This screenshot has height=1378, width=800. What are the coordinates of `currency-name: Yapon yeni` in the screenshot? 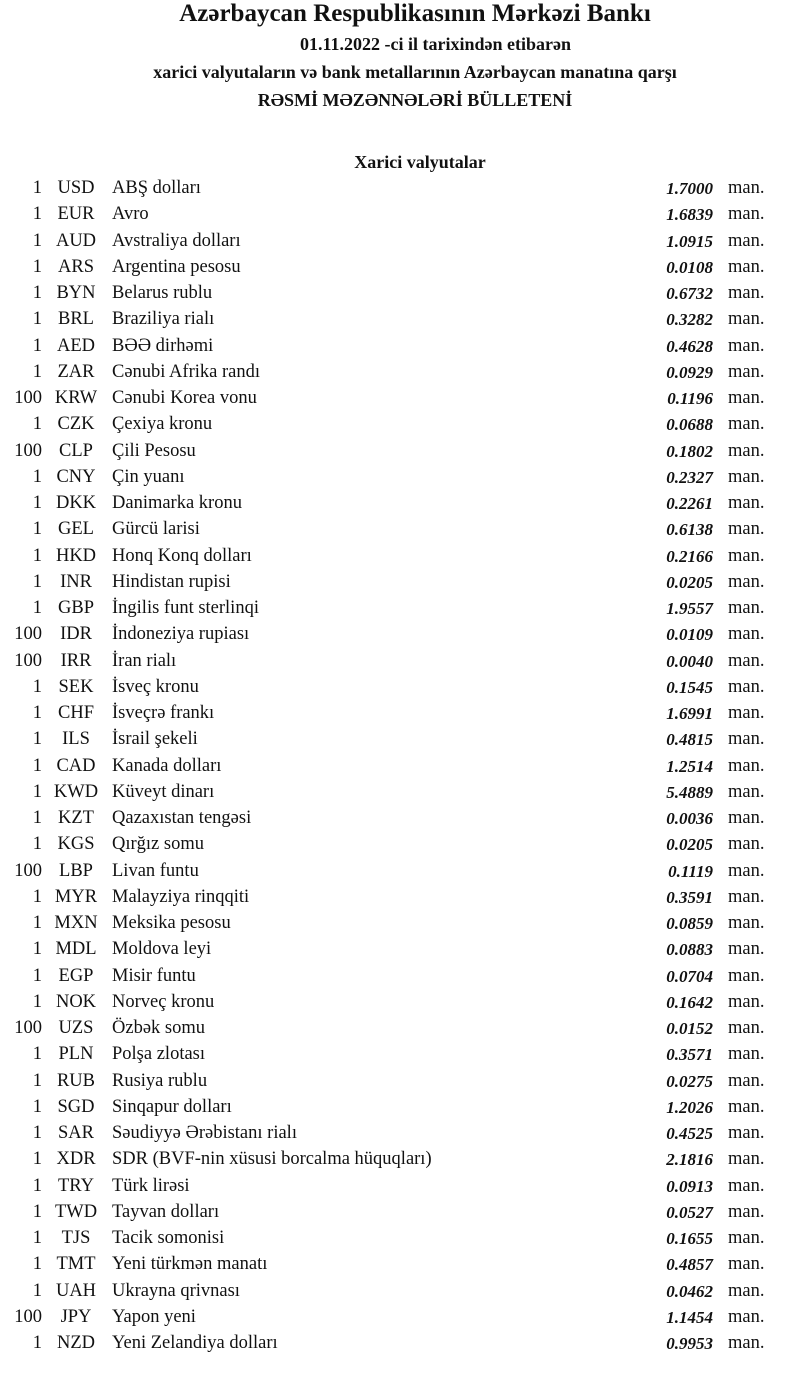 It's located at (154, 1316).